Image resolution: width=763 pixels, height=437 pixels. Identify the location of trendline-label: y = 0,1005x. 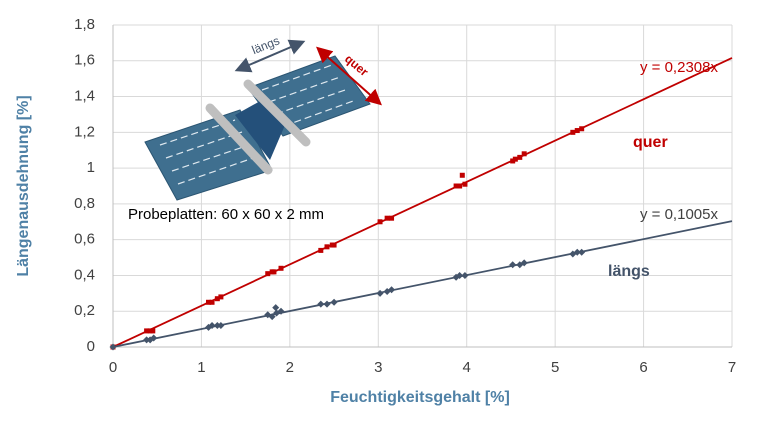
(679, 214).